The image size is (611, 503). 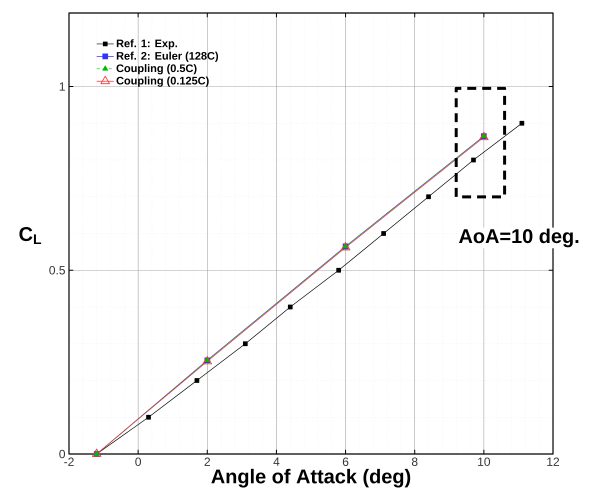 What do you see at coordinates (138, 462) in the screenshot?
I see `x-tick-label: 0` at bounding box center [138, 462].